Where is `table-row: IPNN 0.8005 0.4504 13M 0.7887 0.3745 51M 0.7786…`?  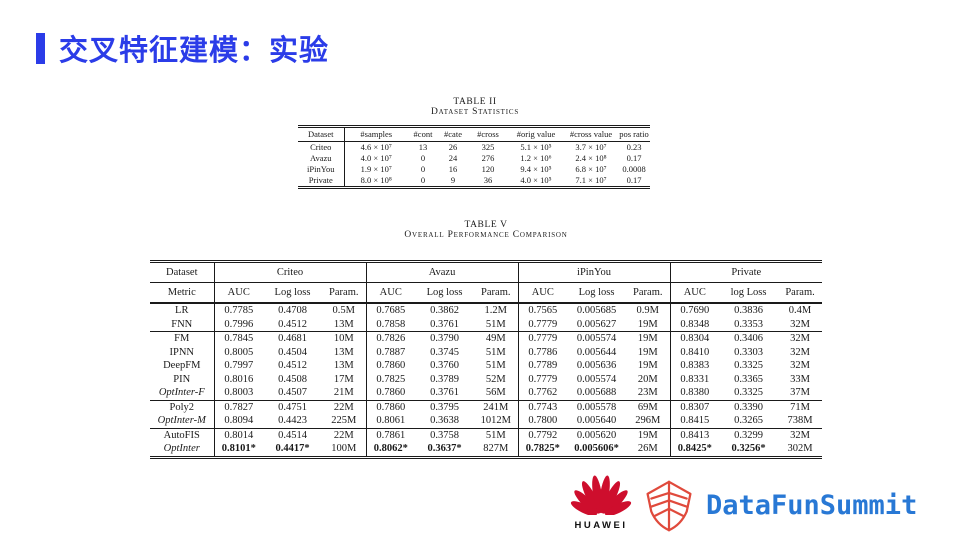
table-row: IPNN 0.8005 0.4504 13M 0.7887 0.3745 51M 0.7786… is located at coordinates (486, 352).